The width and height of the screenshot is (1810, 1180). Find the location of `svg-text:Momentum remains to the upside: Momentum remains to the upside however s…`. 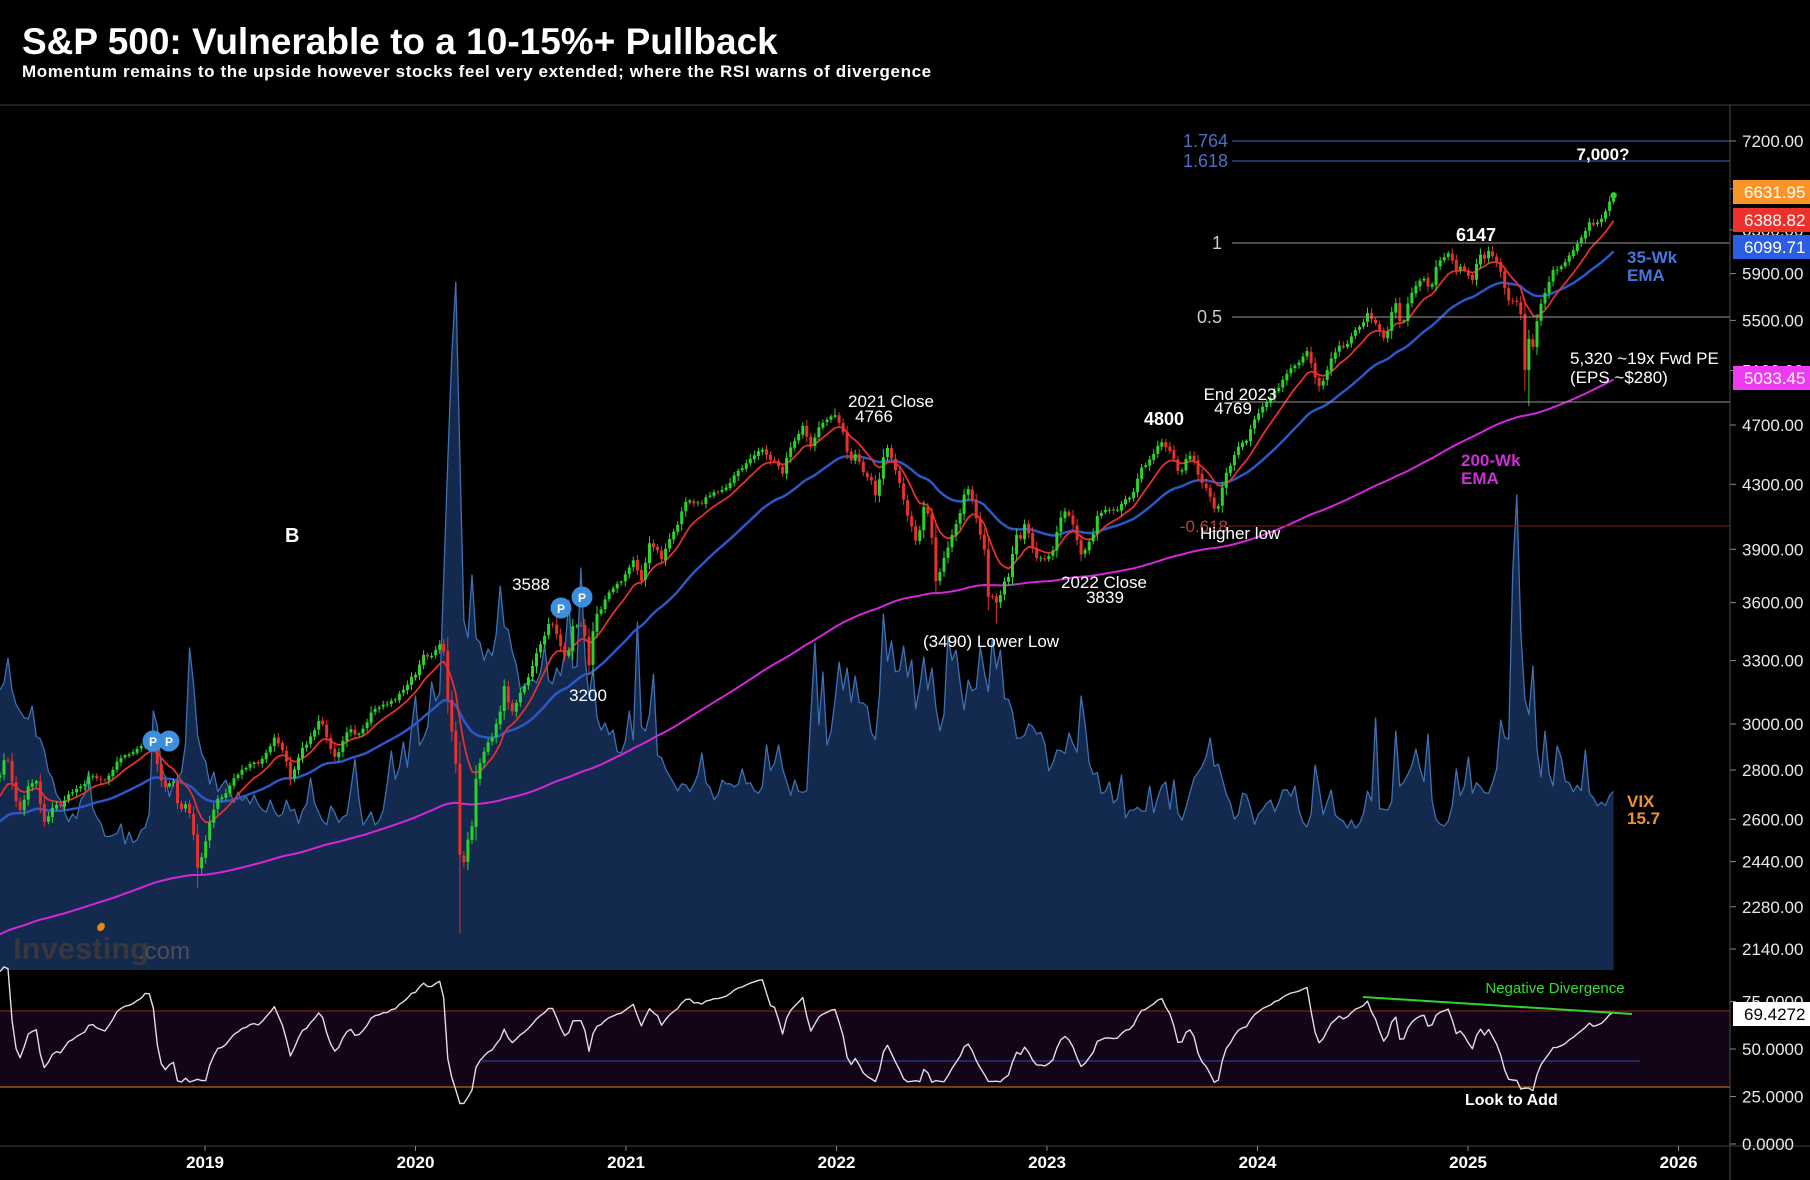

svg-text:Momentum remains to the upside: Momentum remains to the upside however s… is located at coordinates (477, 71).